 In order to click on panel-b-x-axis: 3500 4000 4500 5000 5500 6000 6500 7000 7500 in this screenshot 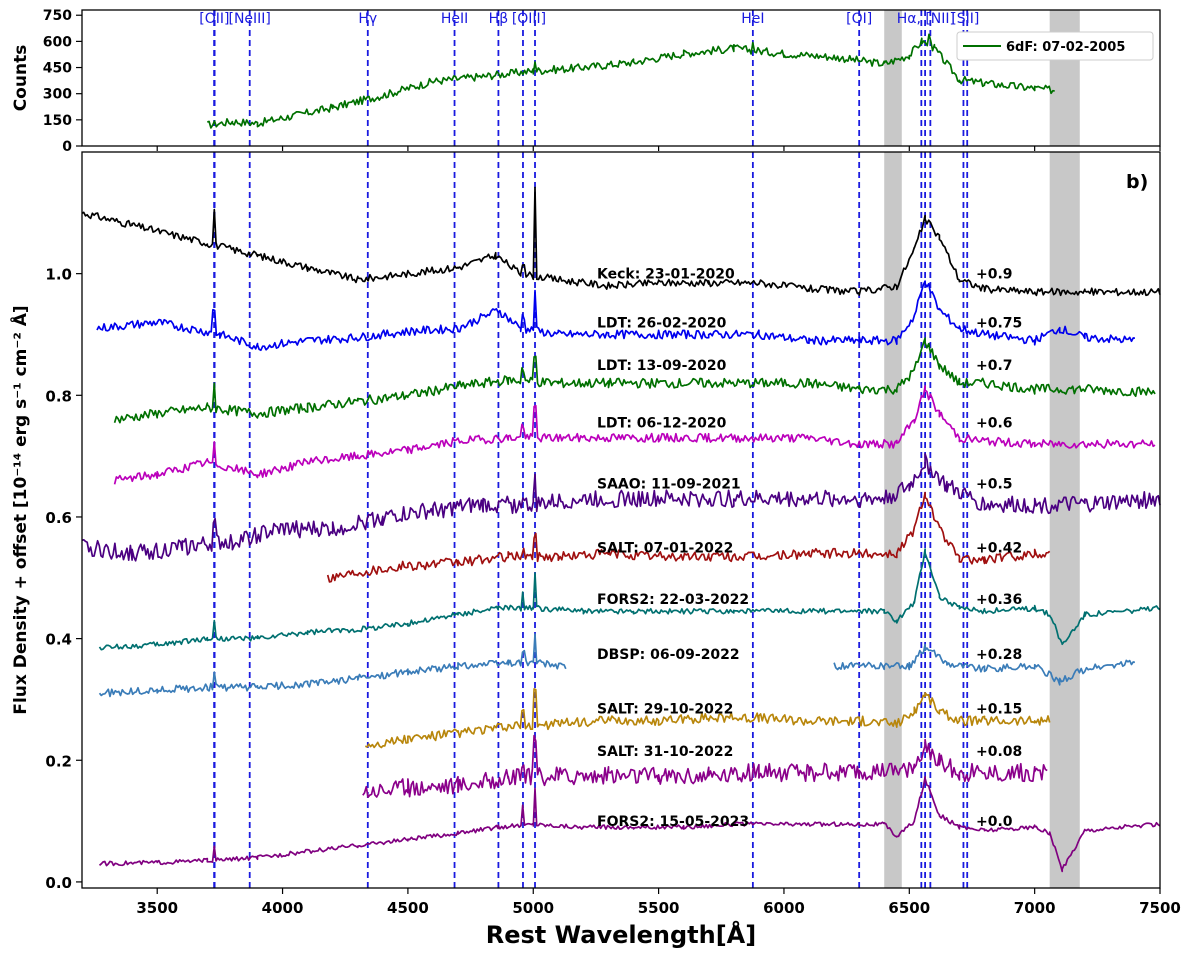, I will do `click(658, 902)`.